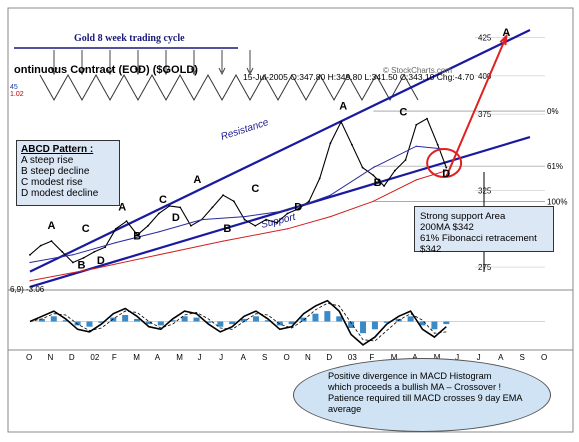 This screenshot has width=579, height=442. What do you see at coordinates (179, 357) in the screenshot?
I see `x-axis-label: M` at bounding box center [179, 357].